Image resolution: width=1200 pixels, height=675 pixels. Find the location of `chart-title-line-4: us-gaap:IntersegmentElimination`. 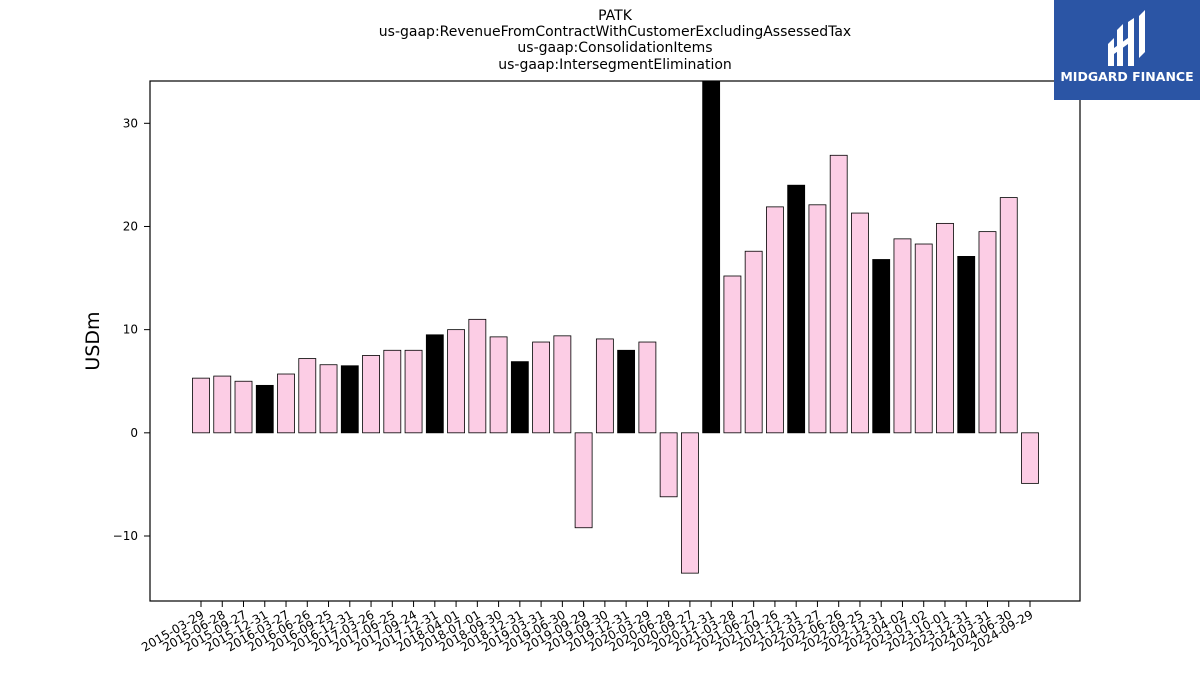

chart-title-line-4: us-gaap:IntersegmentElimination is located at coordinates (615, 65).